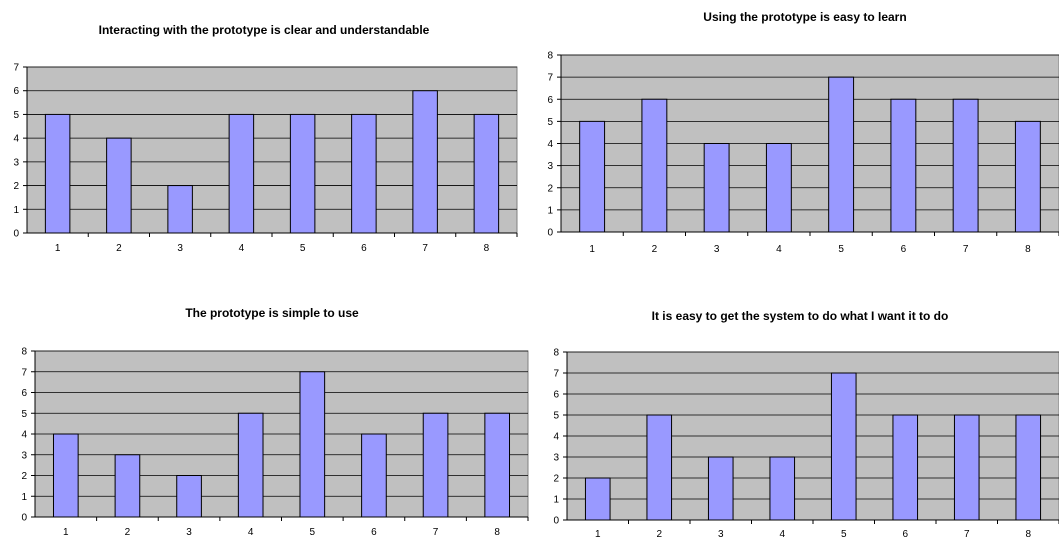 This screenshot has height=539, width=1059. What do you see at coordinates (804, 17) in the screenshot?
I see `chart-title: Using the prototype is easy to learn` at bounding box center [804, 17].